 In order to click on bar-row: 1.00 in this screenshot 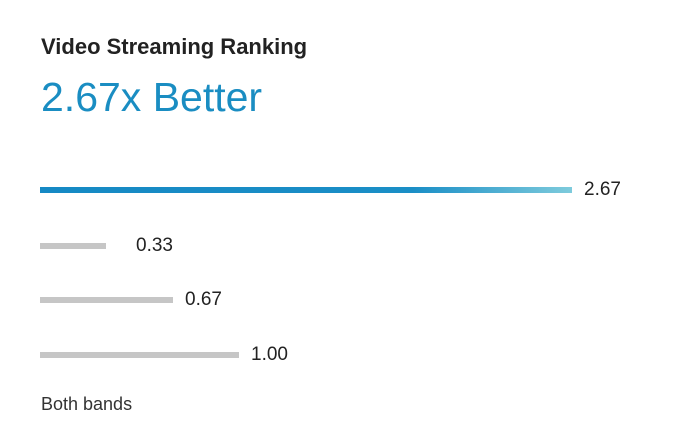, I will do `click(350, 355)`.